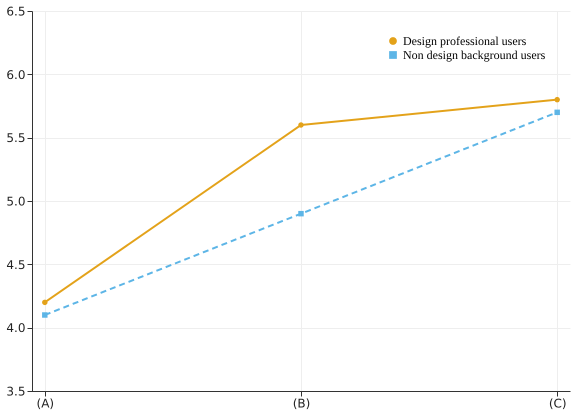  Describe the element at coordinates (557, 403) in the screenshot. I see `x-tick-label: (C)` at that location.